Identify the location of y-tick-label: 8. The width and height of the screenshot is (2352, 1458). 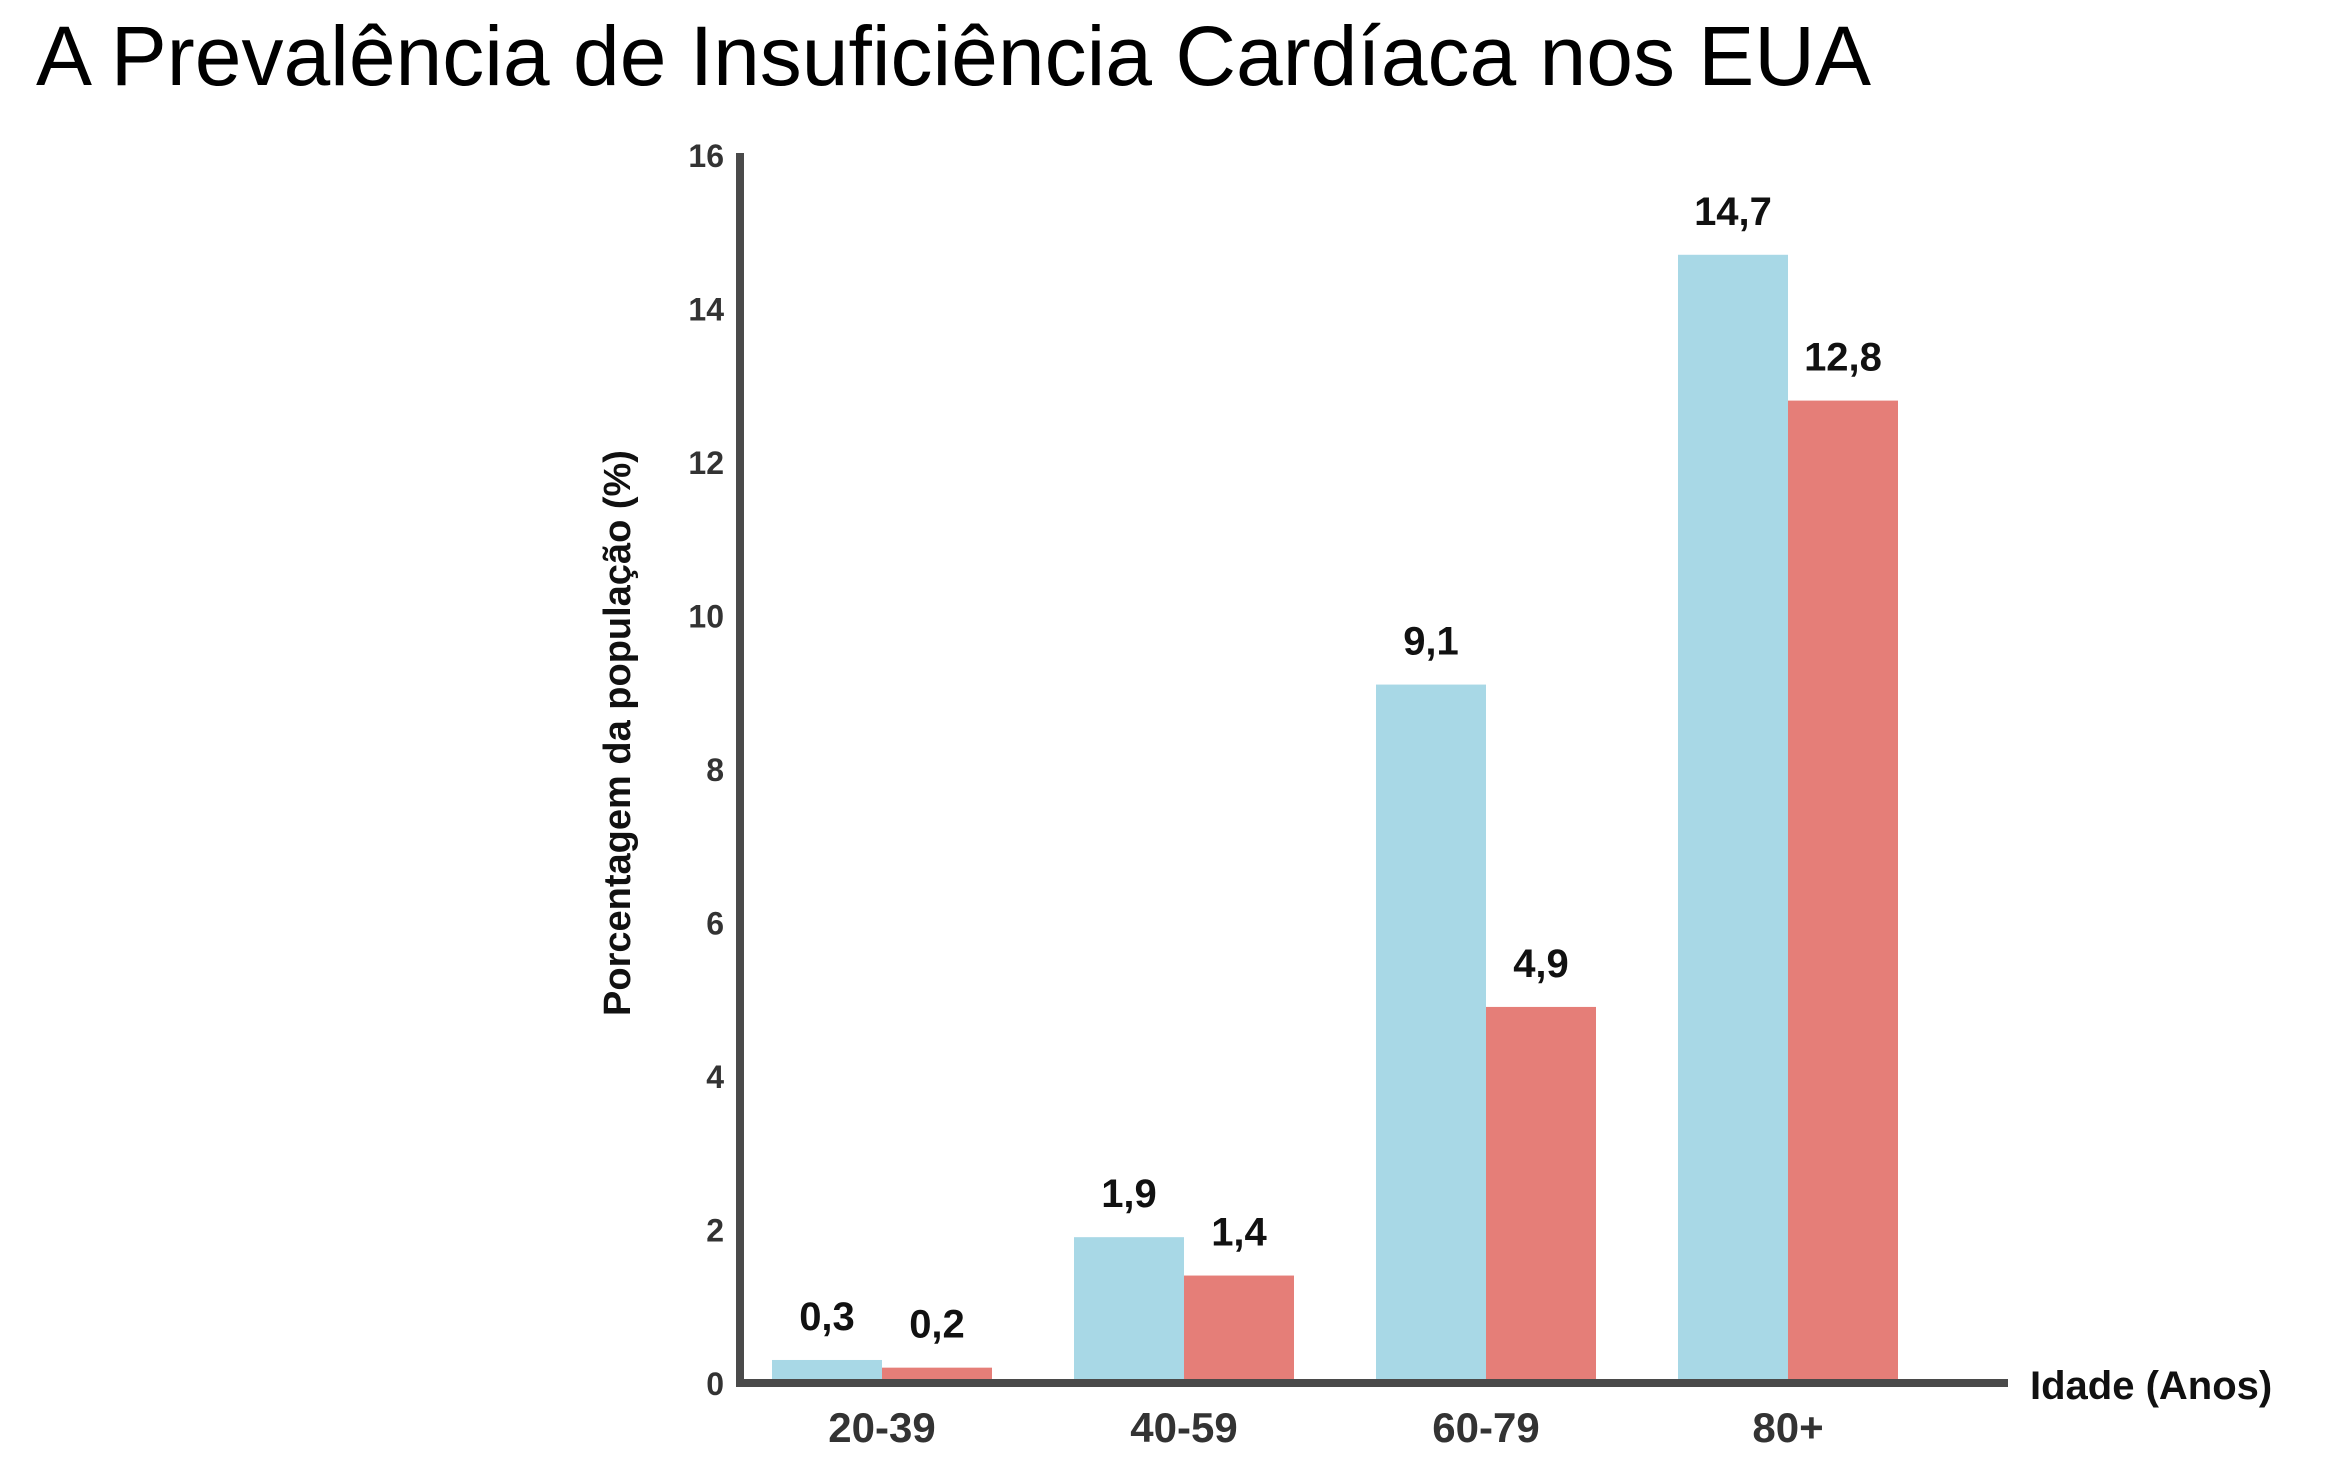
(715, 770).